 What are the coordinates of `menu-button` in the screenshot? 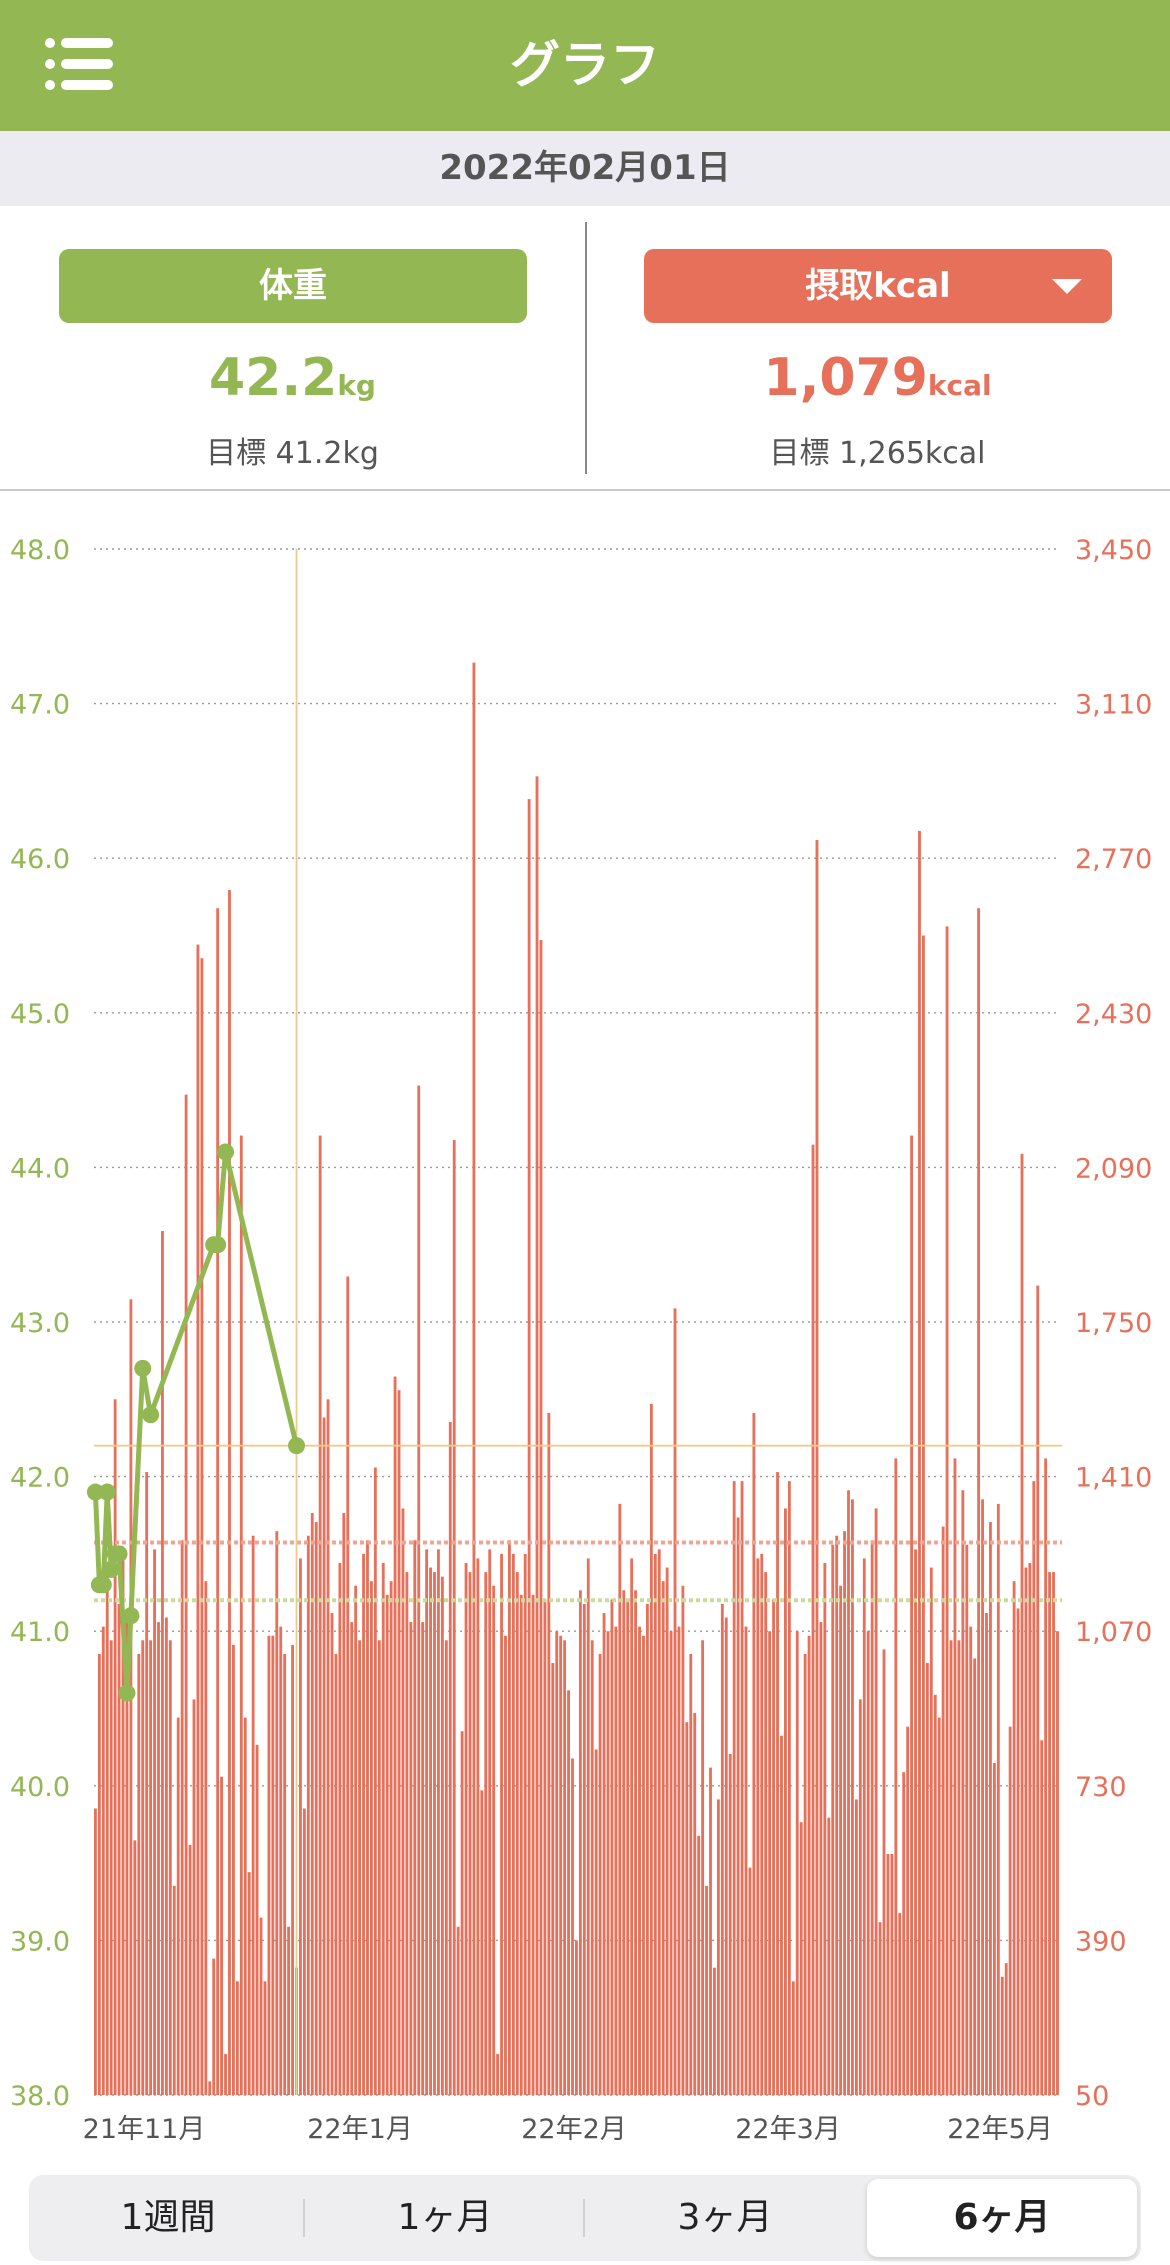 It's located at (82, 66).